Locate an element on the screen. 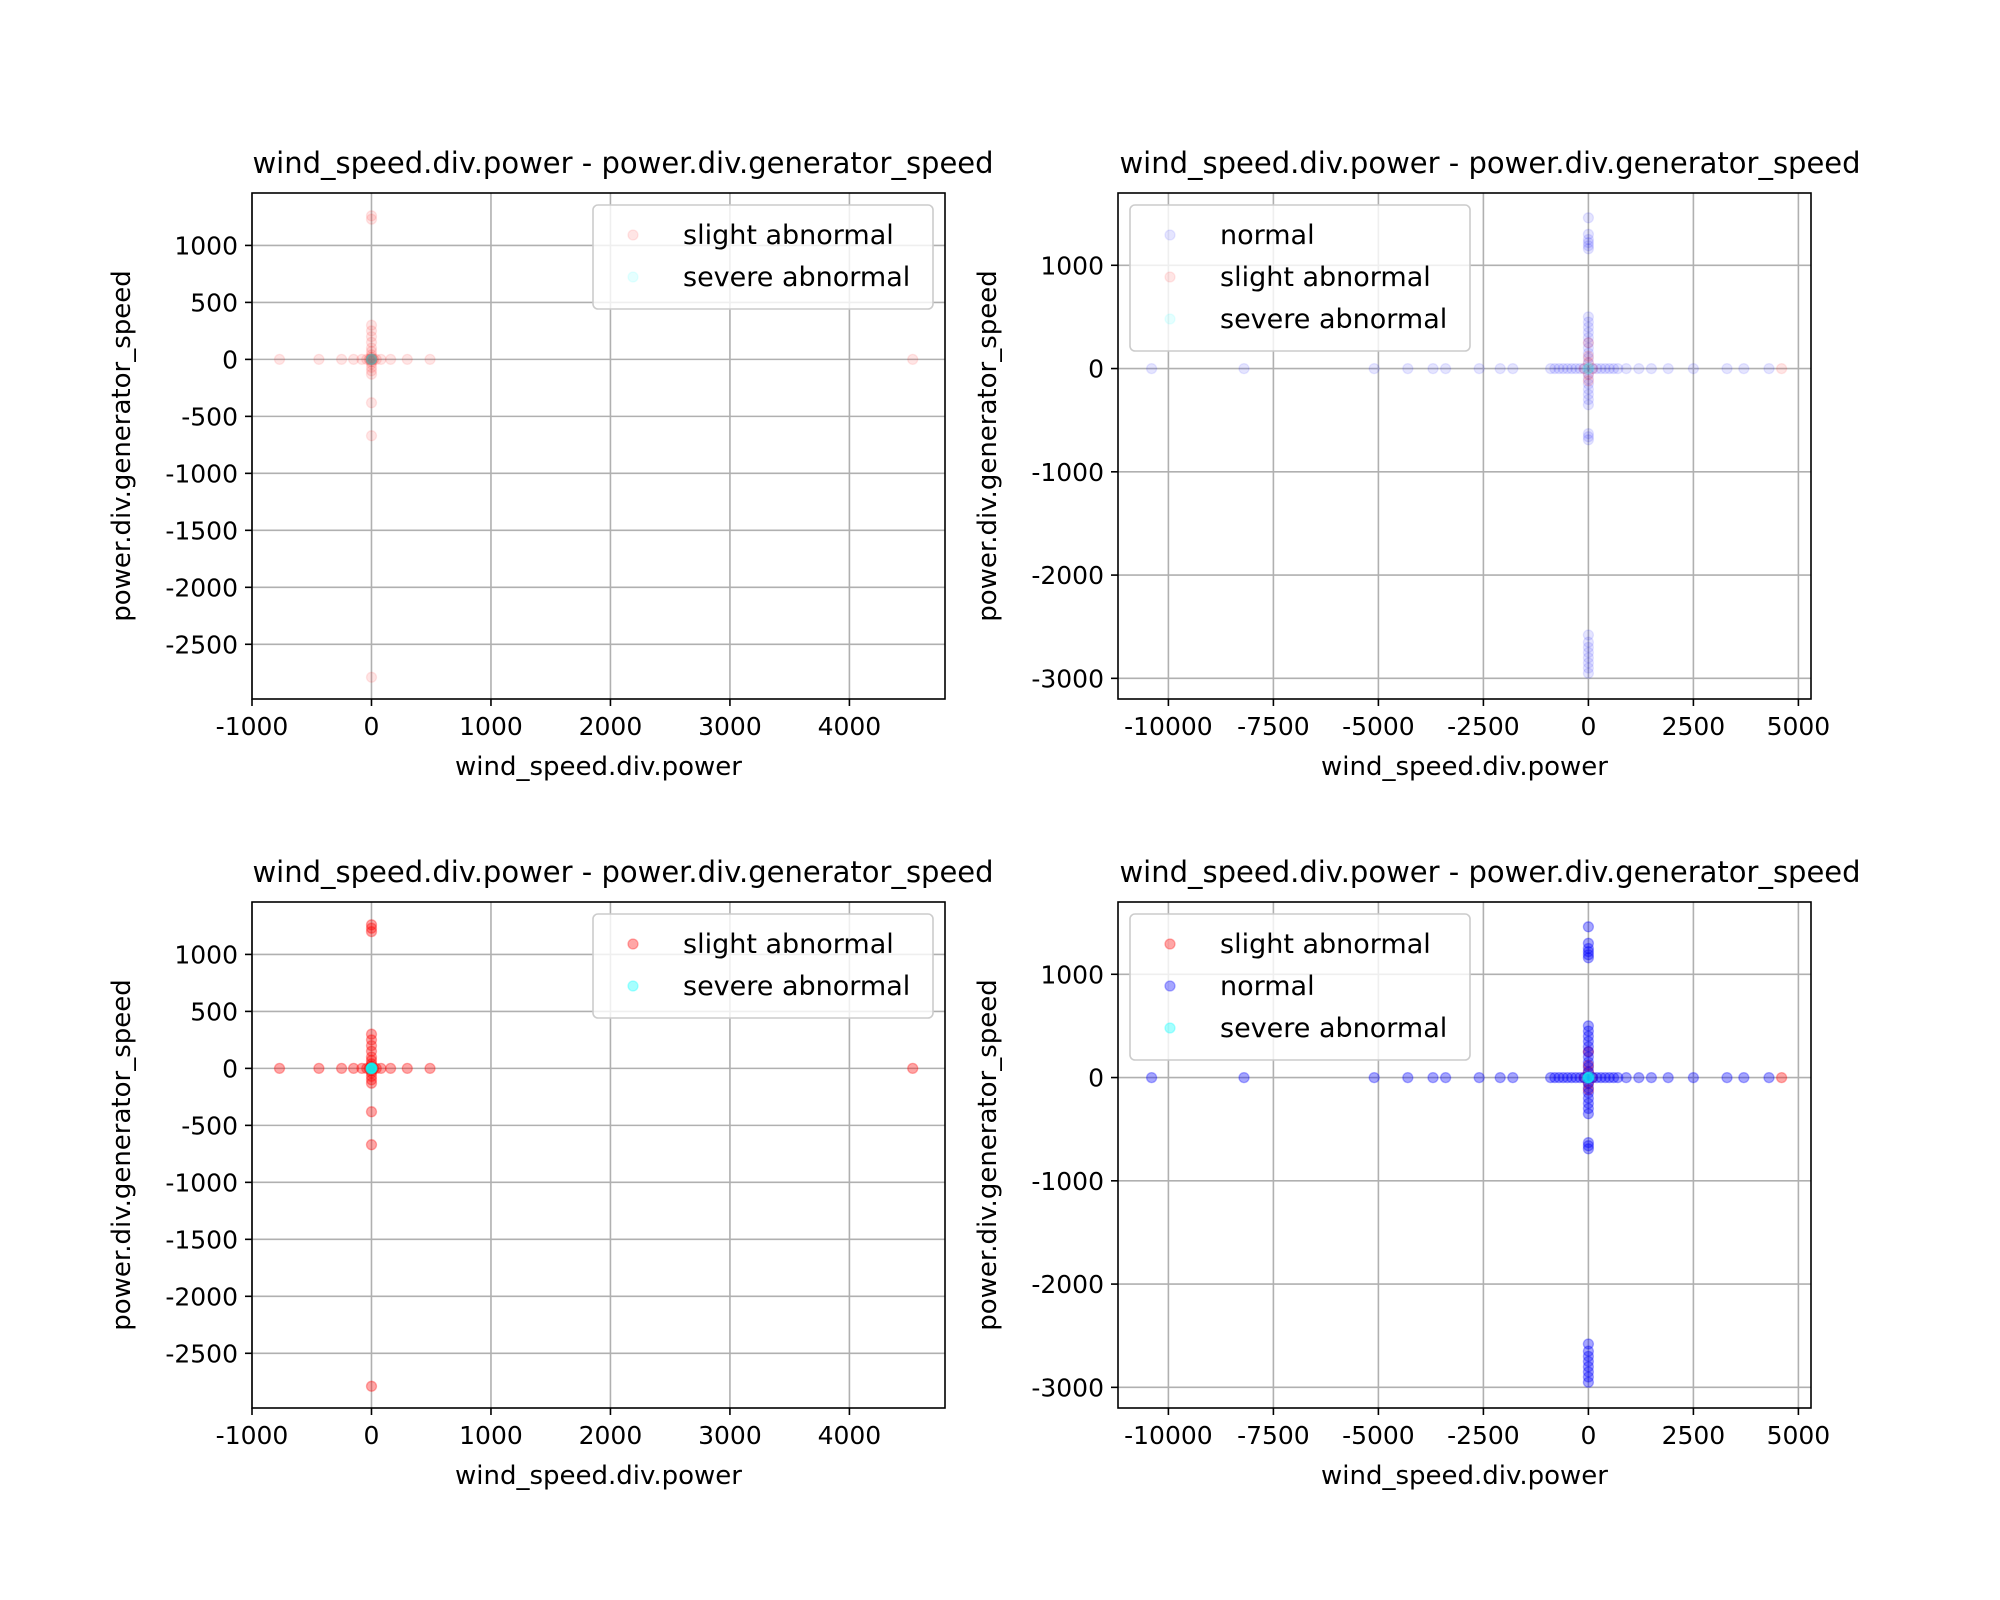 The image size is (2000, 1600). y-tick-label: -2000 is located at coordinates (1067, 575).